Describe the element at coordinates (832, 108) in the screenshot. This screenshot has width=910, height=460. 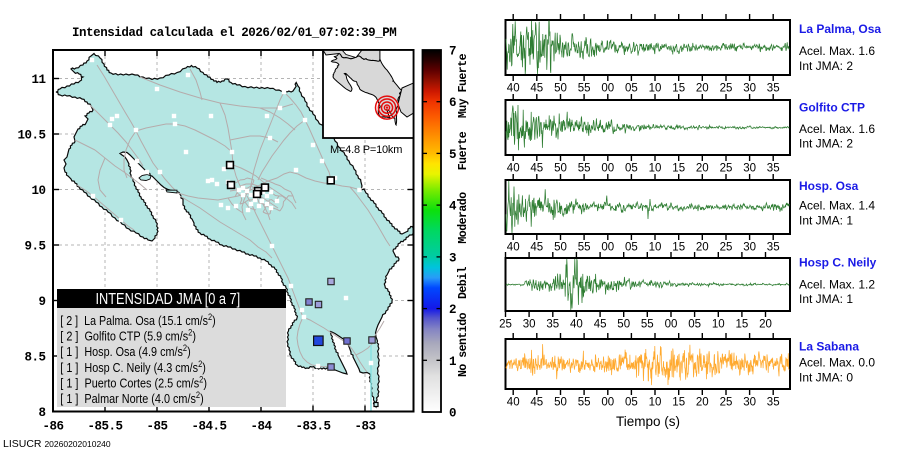
I see `svg-text: Golfito CTP` at that location.